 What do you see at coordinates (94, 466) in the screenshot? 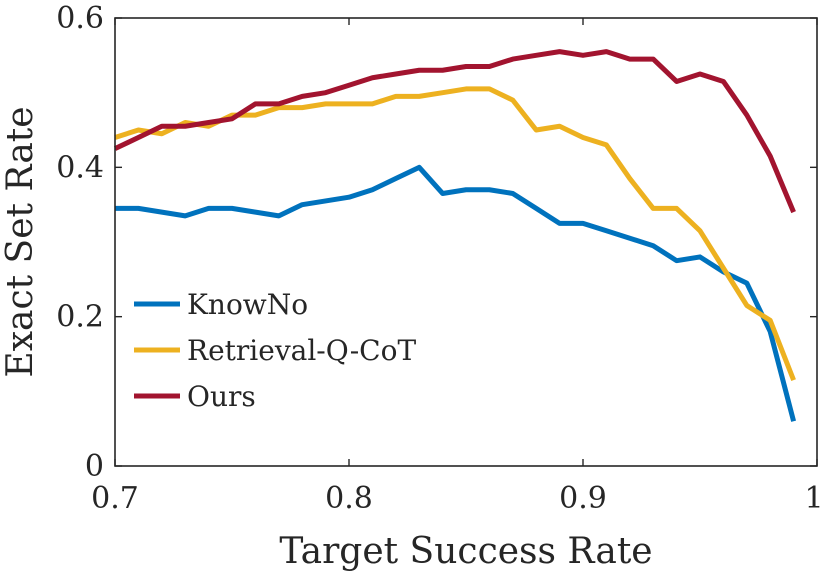
I see `y-tick-label: 0` at bounding box center [94, 466].